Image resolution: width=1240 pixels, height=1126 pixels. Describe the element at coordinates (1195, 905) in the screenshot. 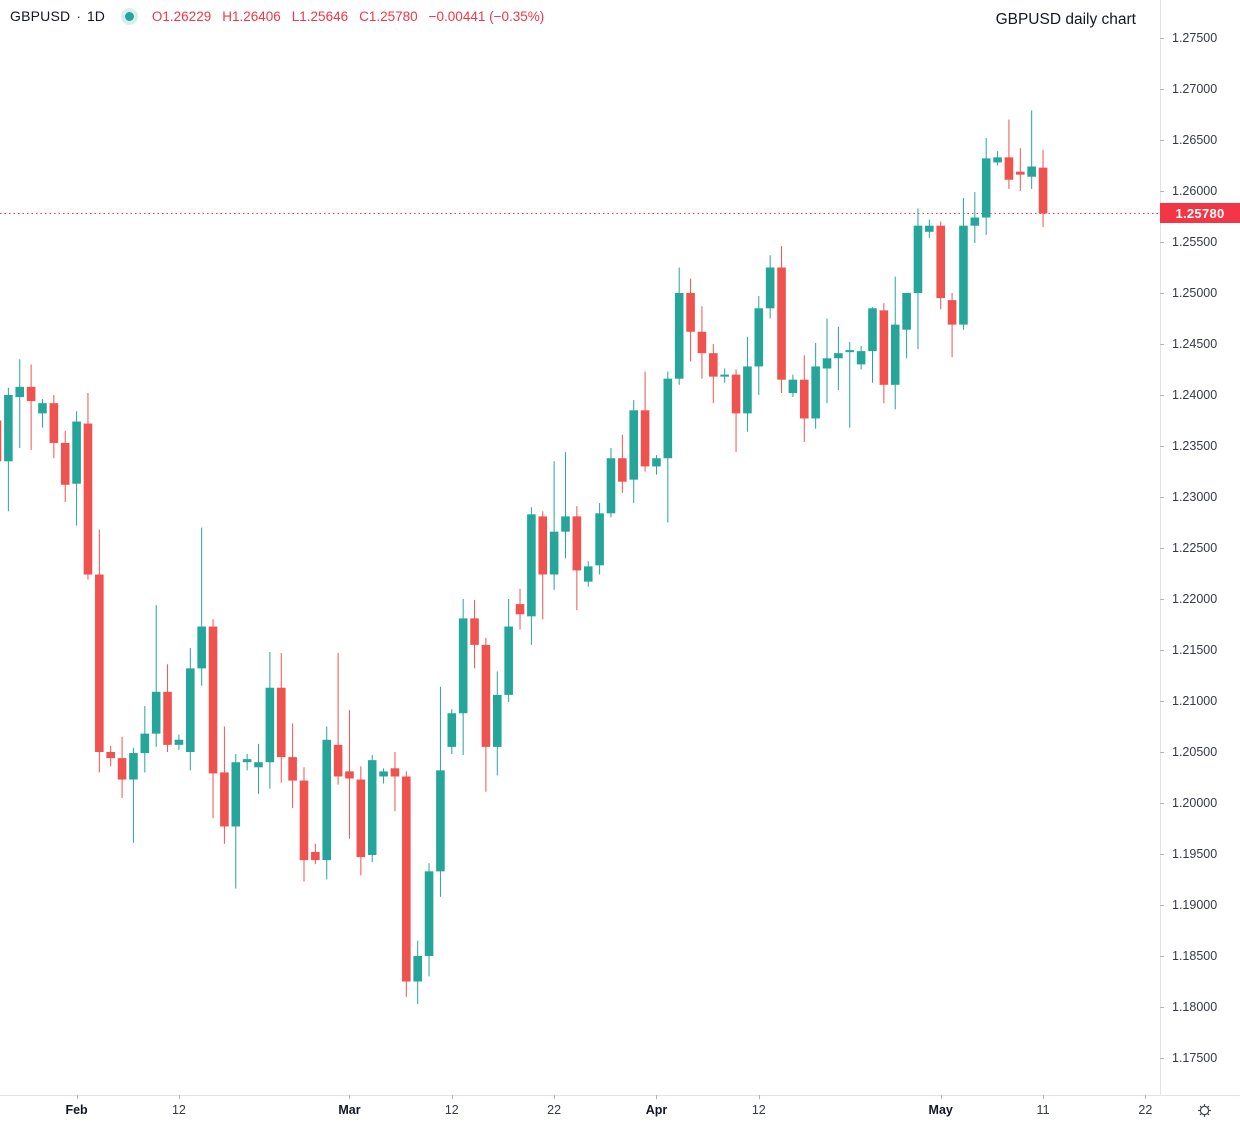

I see `price-tick-label: 1.19000` at that location.